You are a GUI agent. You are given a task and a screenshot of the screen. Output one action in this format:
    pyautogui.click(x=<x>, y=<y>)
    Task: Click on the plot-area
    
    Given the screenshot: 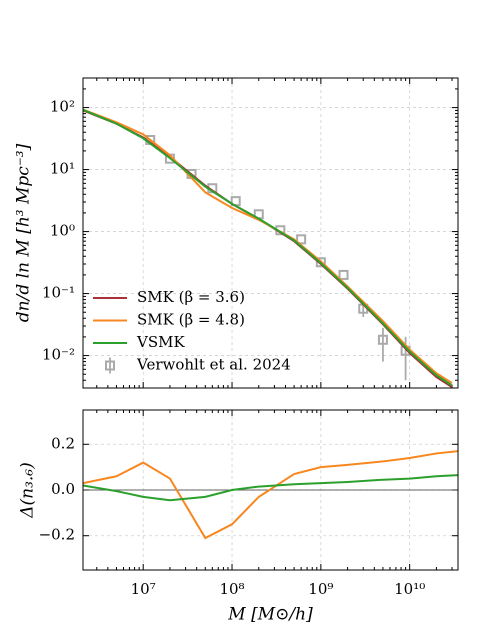 What is the action you would take?
    pyautogui.click(x=270, y=495)
    